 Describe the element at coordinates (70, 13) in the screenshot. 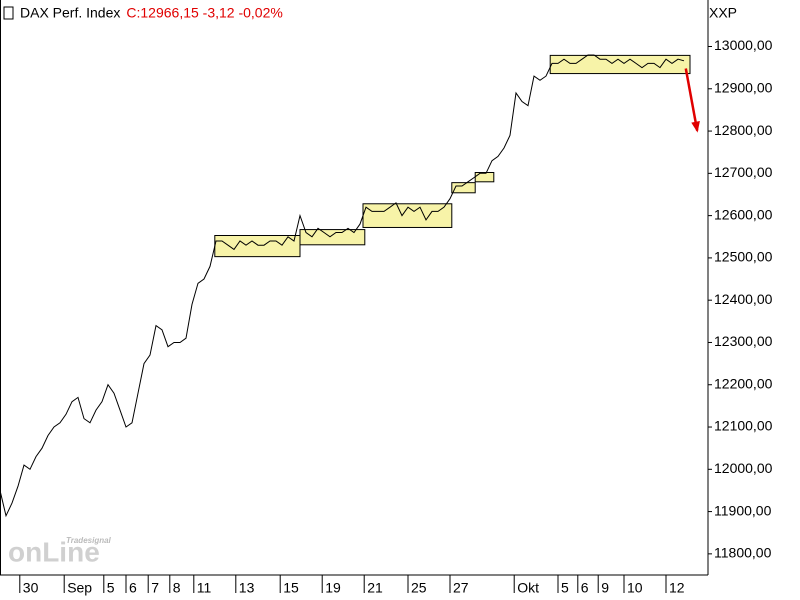

I see `chart-title: DAX Perf. Index` at that location.